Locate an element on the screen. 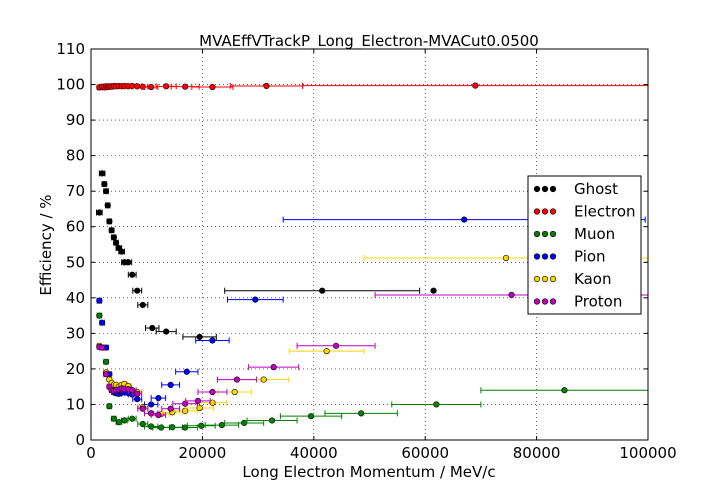 The width and height of the screenshot is (720, 504). legend-box is located at coordinates (584, 245).